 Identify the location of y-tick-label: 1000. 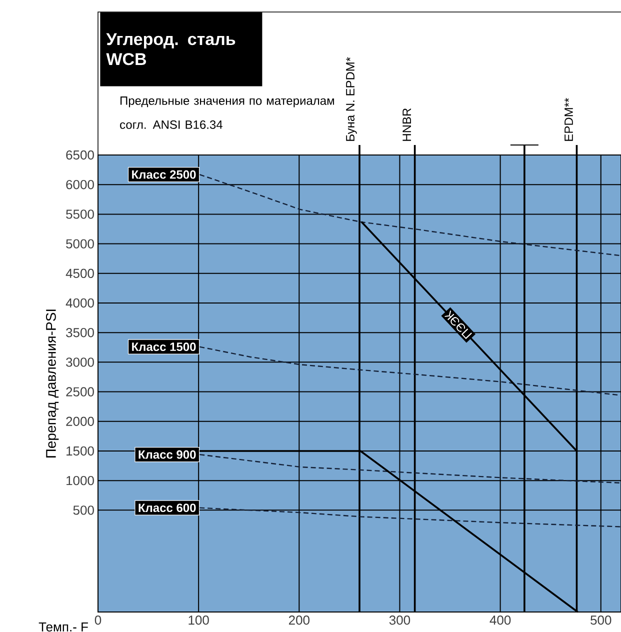
(80, 481).